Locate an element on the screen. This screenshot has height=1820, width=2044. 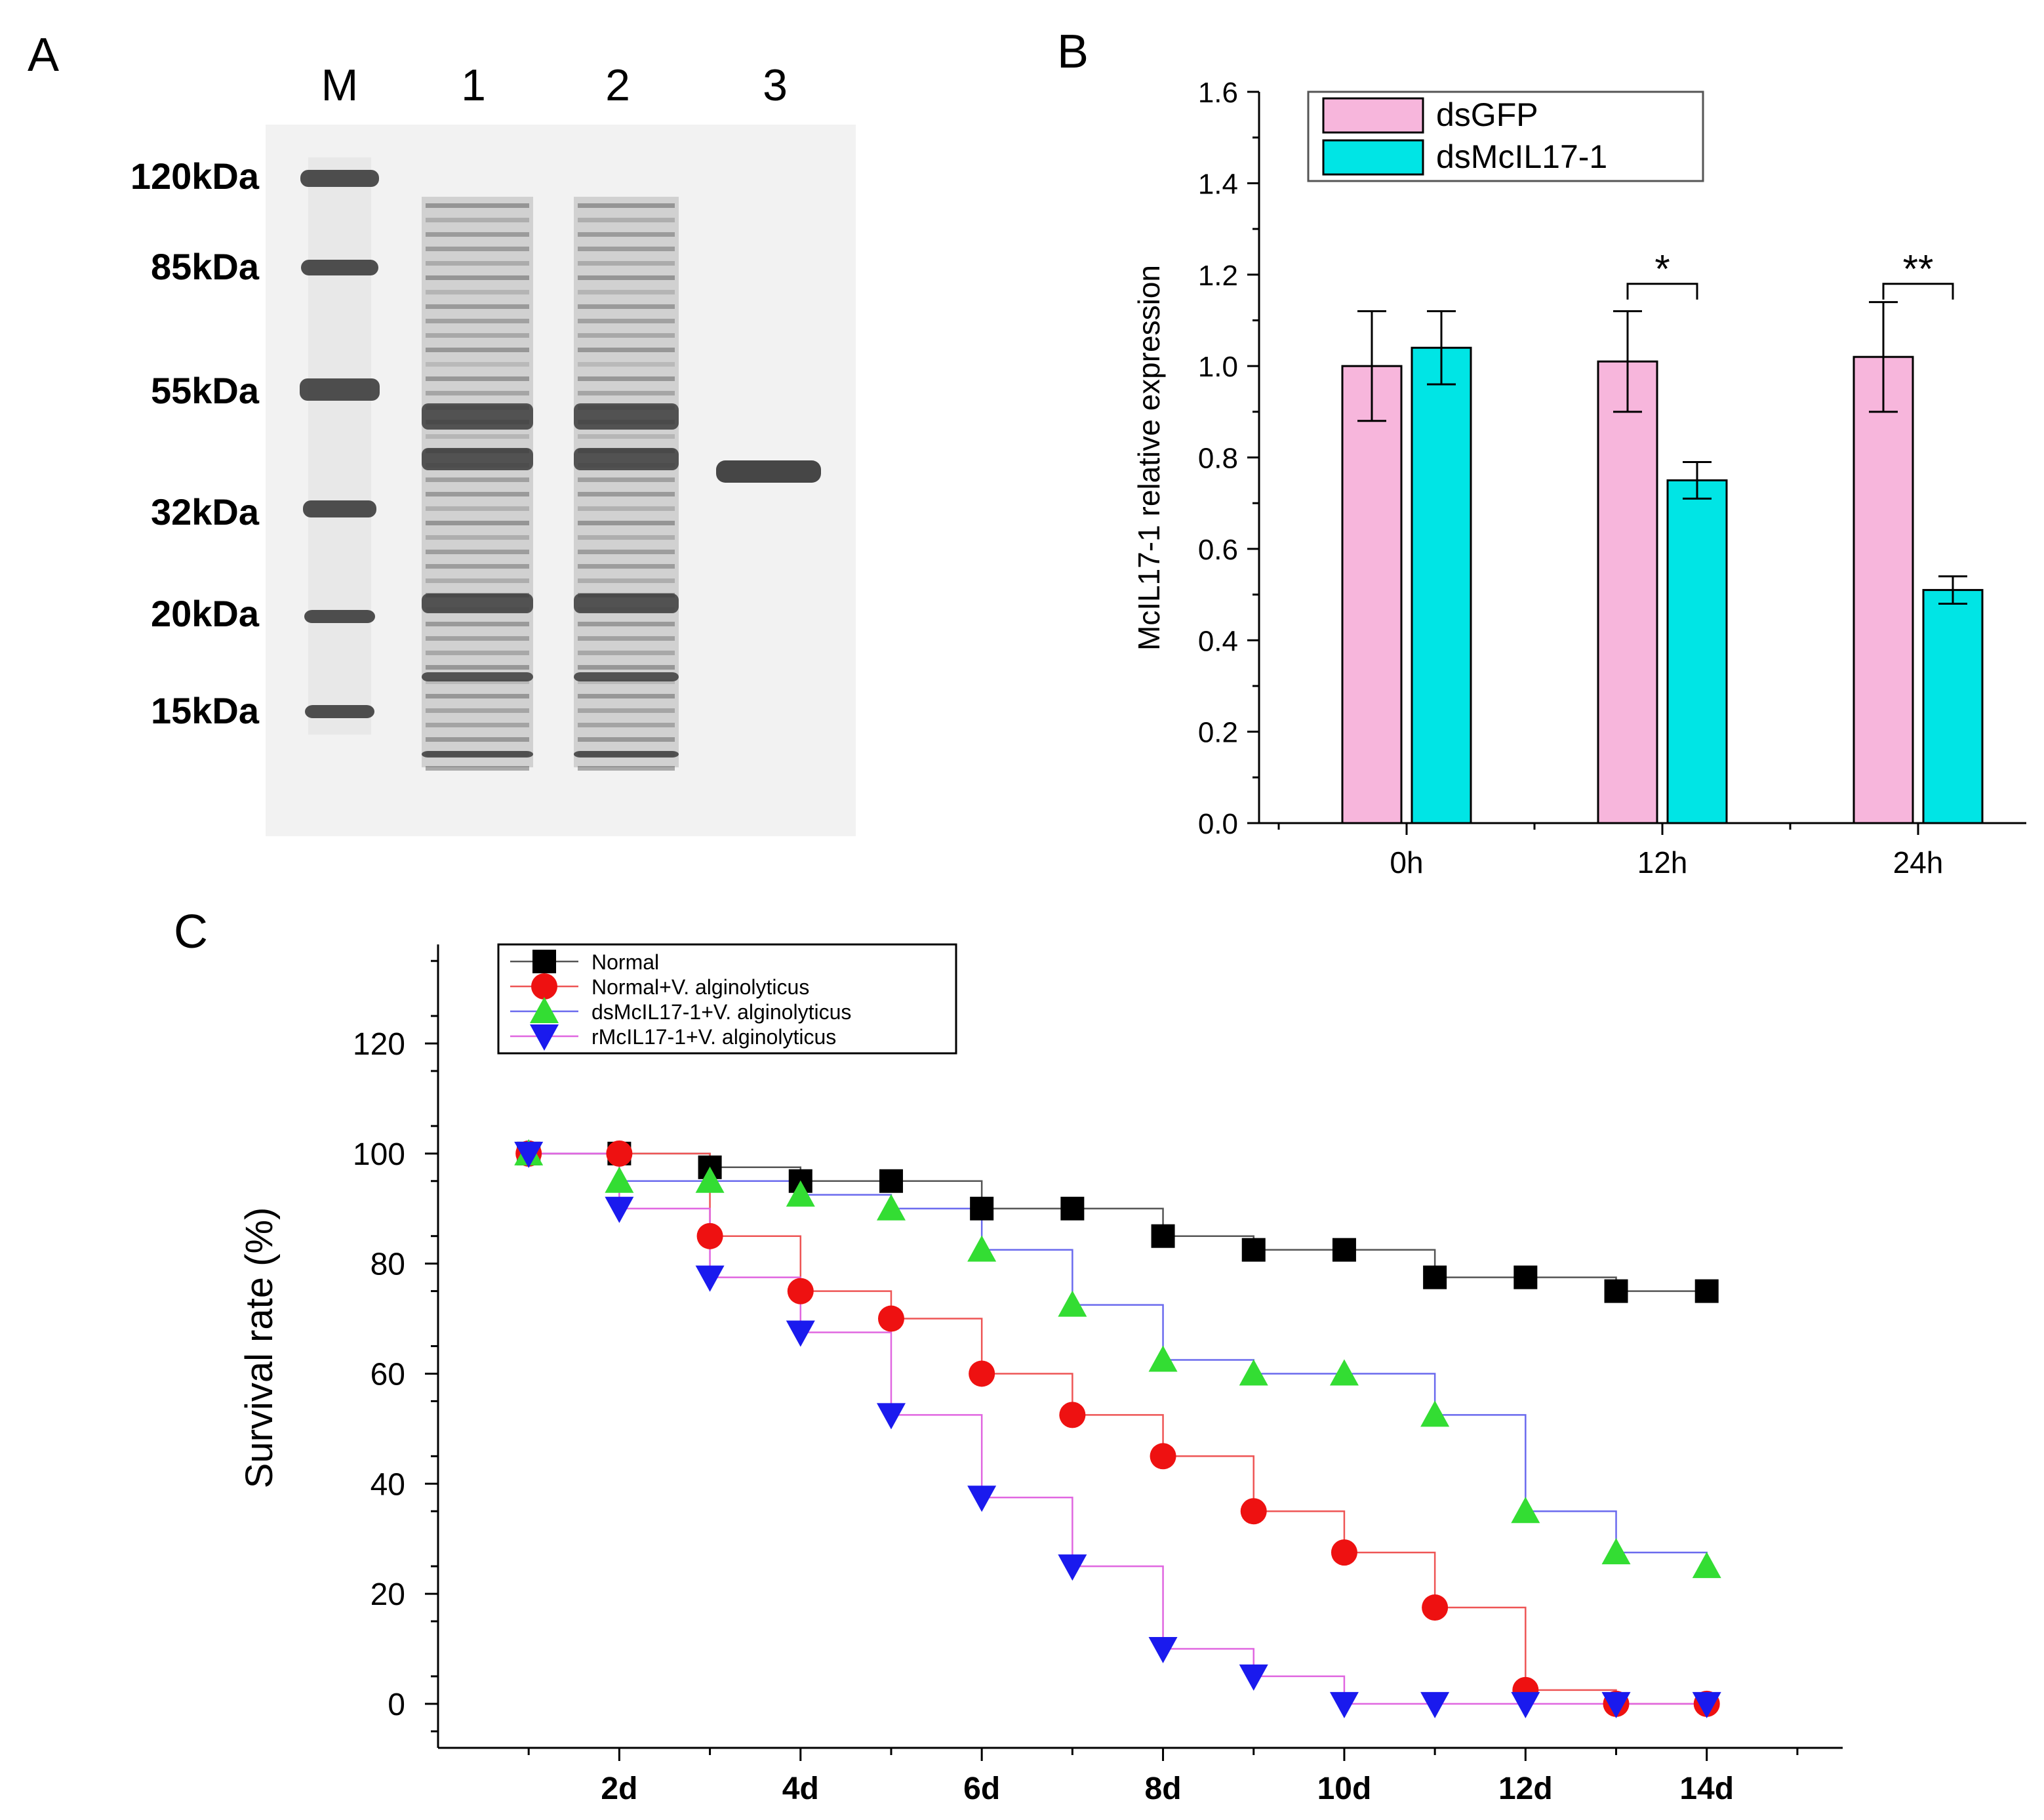
panel-c-x-tick-label: 12d is located at coordinates (1525, 1788).